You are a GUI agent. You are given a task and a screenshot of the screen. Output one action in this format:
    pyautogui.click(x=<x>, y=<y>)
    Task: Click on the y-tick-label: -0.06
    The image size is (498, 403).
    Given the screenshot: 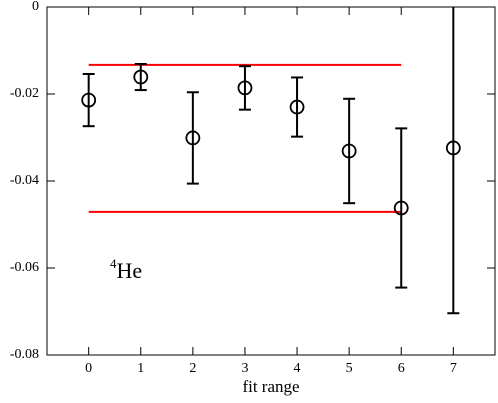 What is the action you would take?
    pyautogui.click(x=24, y=267)
    